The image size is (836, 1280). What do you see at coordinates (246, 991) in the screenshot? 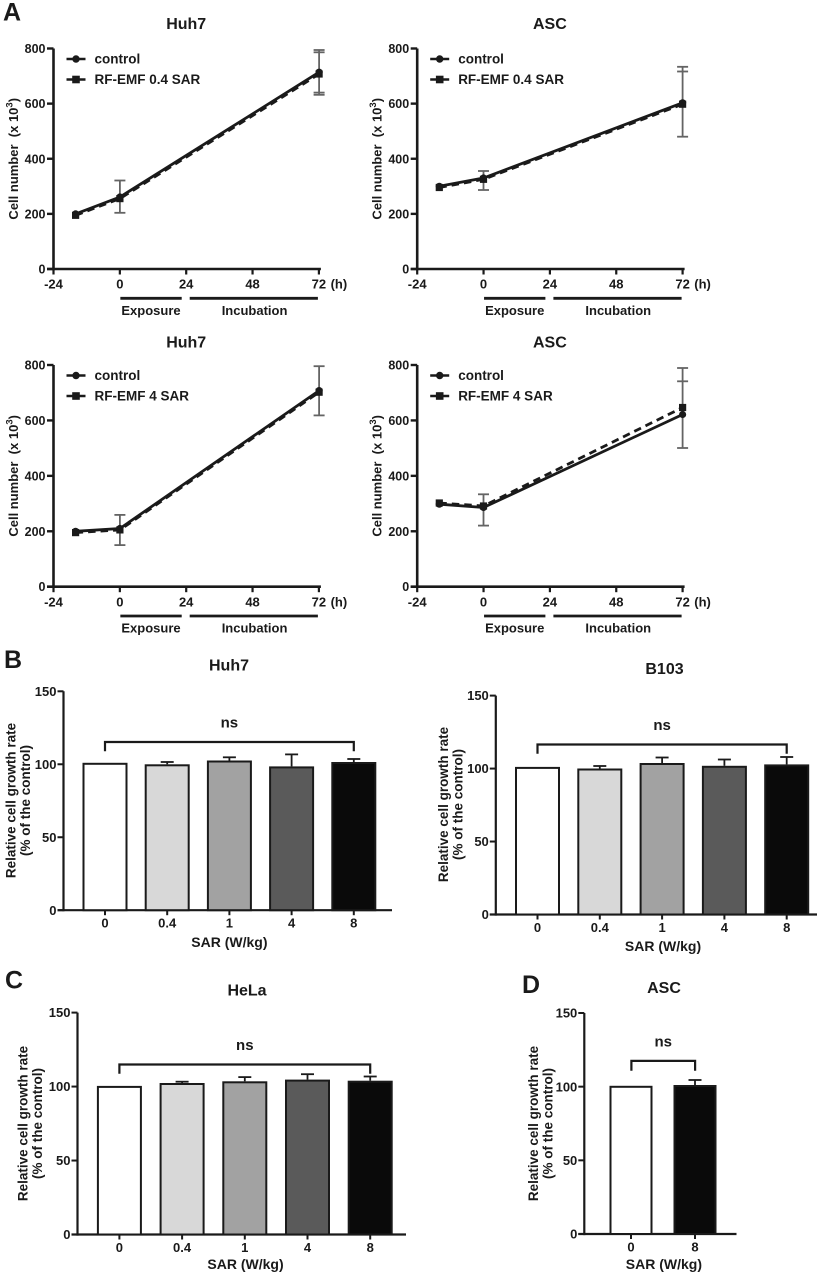
I see `svg-text: HeLa` at bounding box center [246, 991].